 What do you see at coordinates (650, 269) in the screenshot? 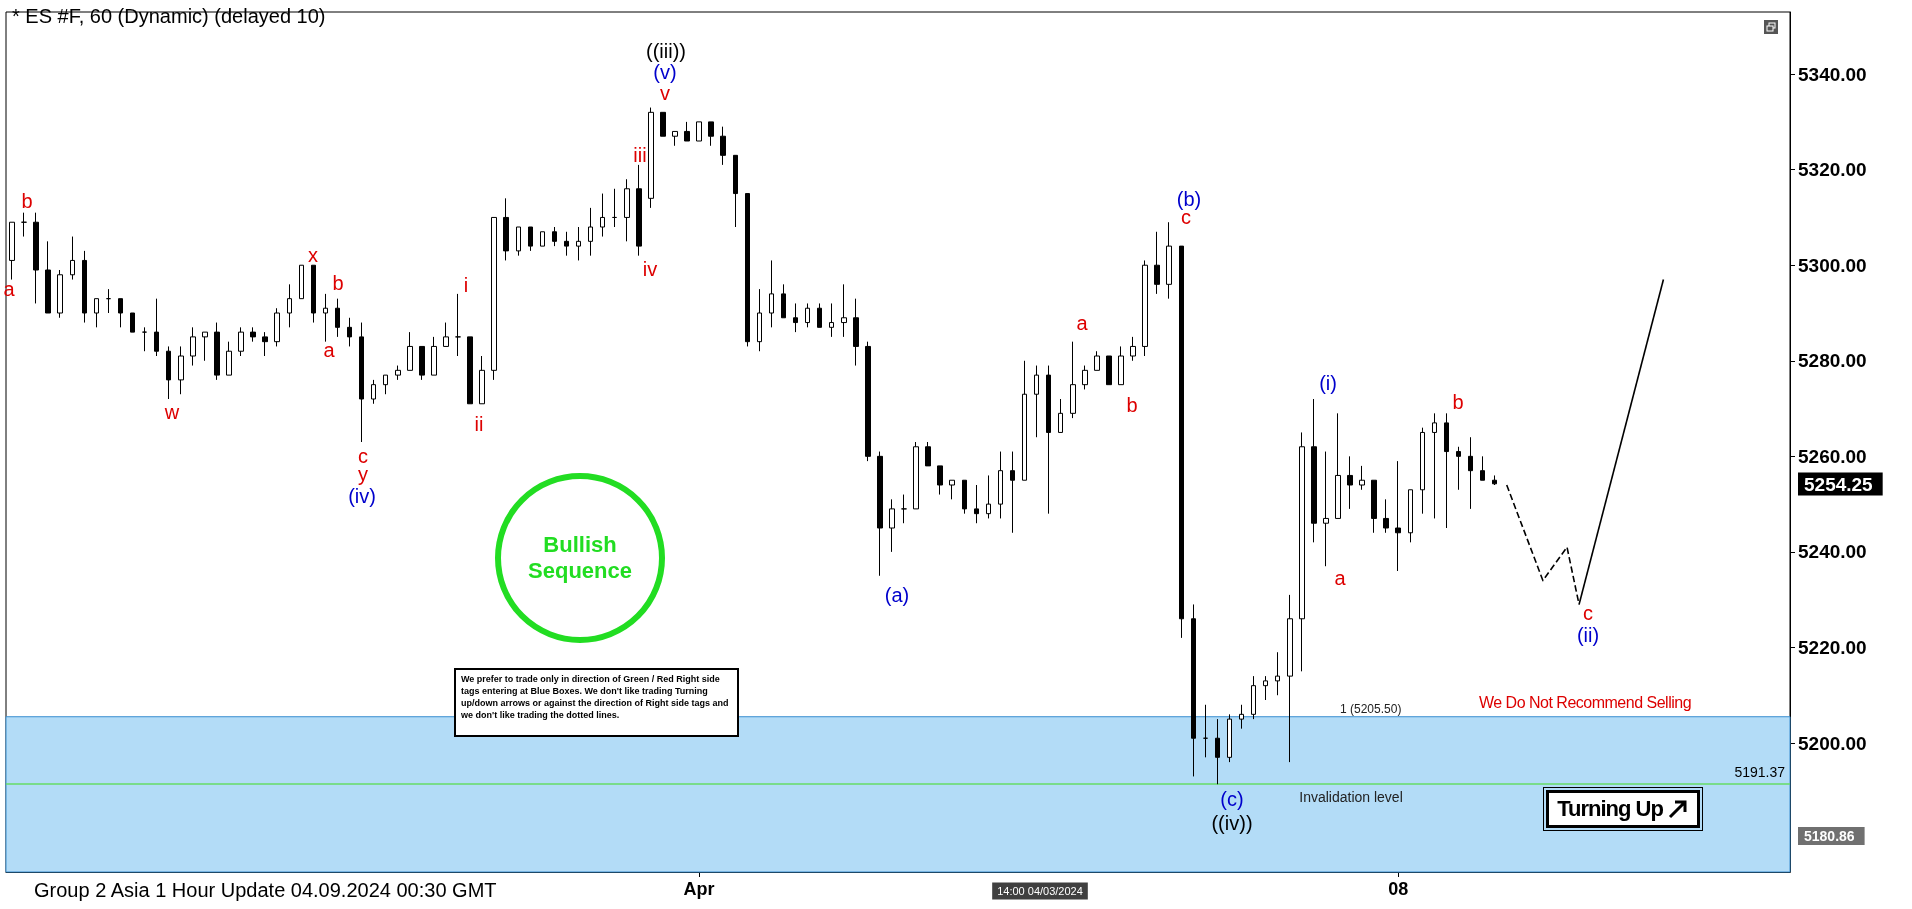
I see `annotation: iv` at bounding box center [650, 269].